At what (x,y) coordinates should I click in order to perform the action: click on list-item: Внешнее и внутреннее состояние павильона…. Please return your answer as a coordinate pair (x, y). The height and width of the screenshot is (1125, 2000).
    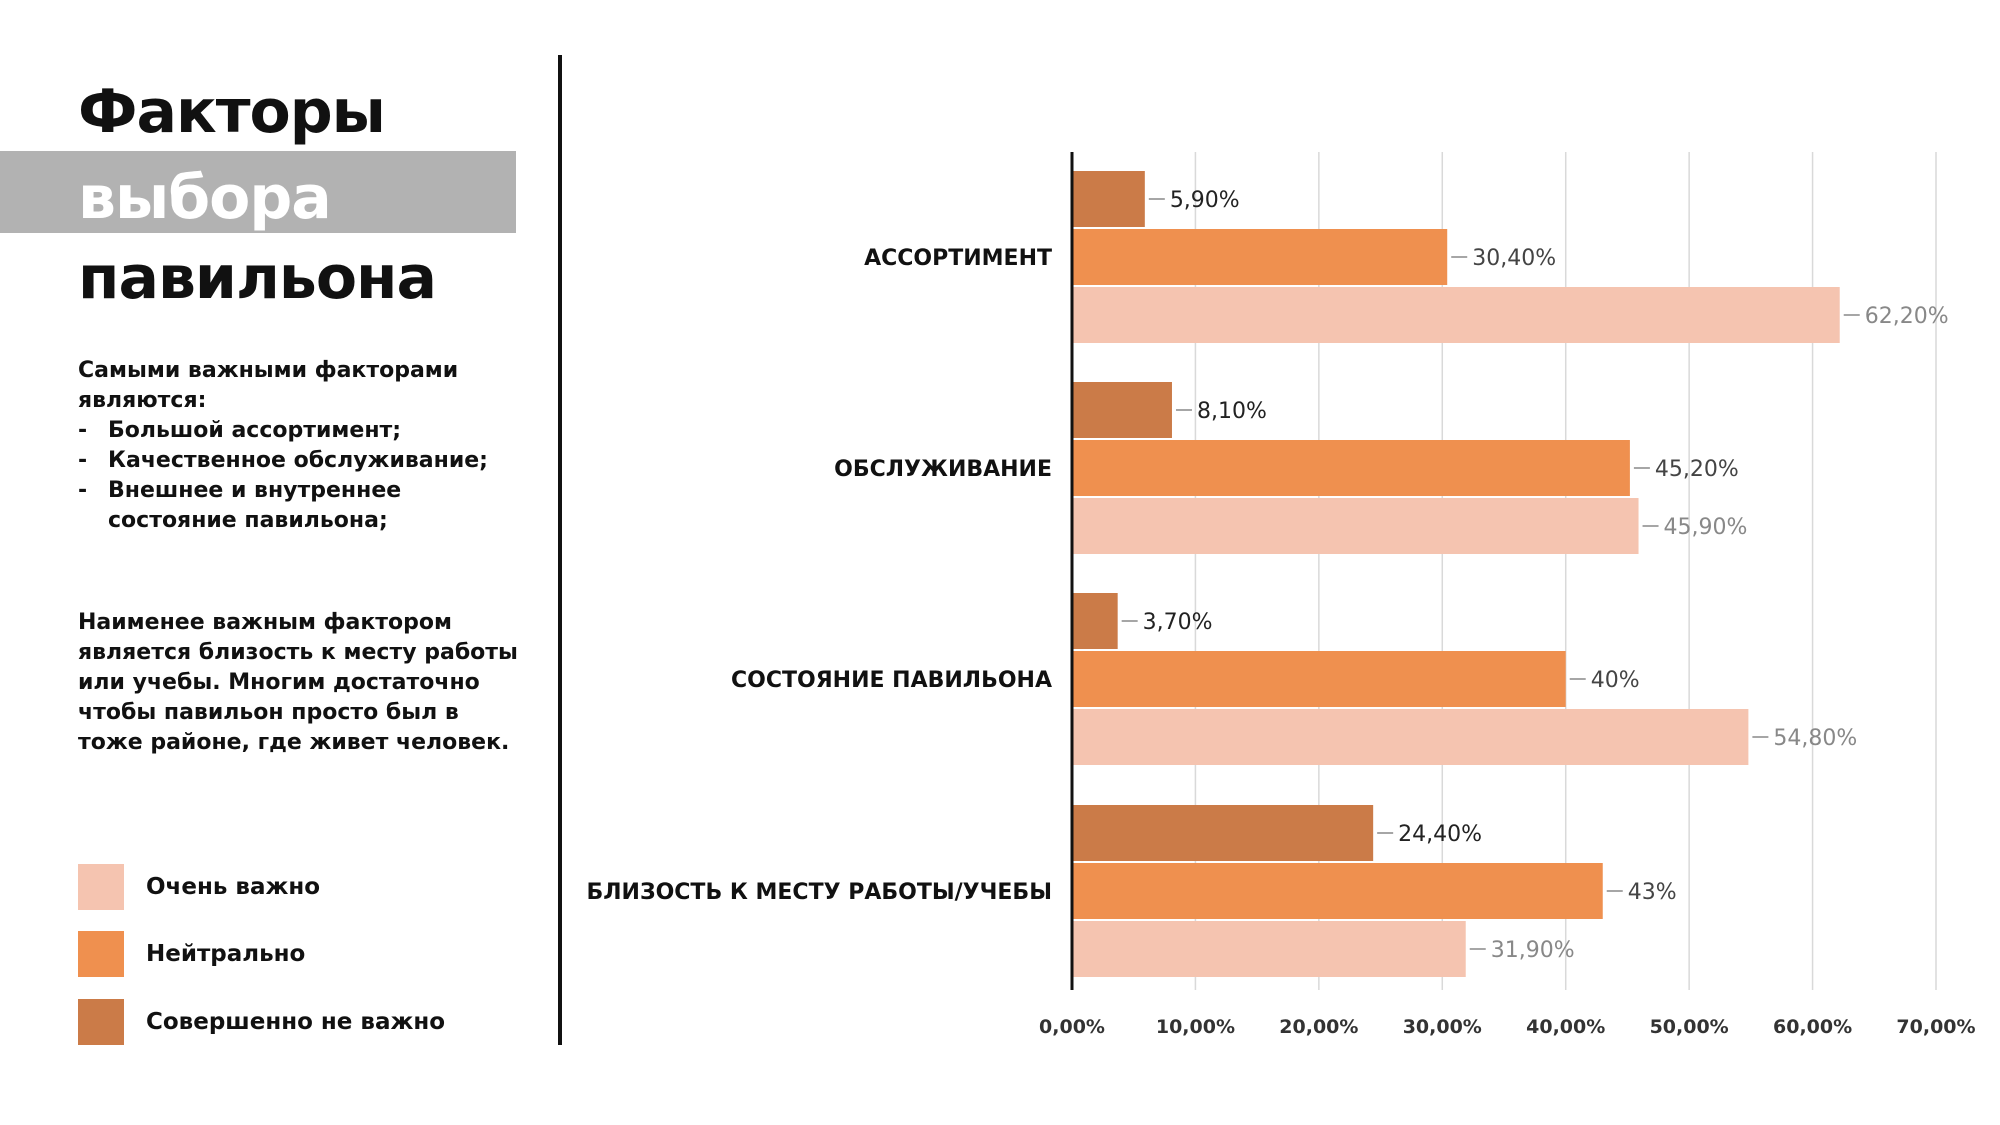
    Looking at the image, I should click on (298, 506).